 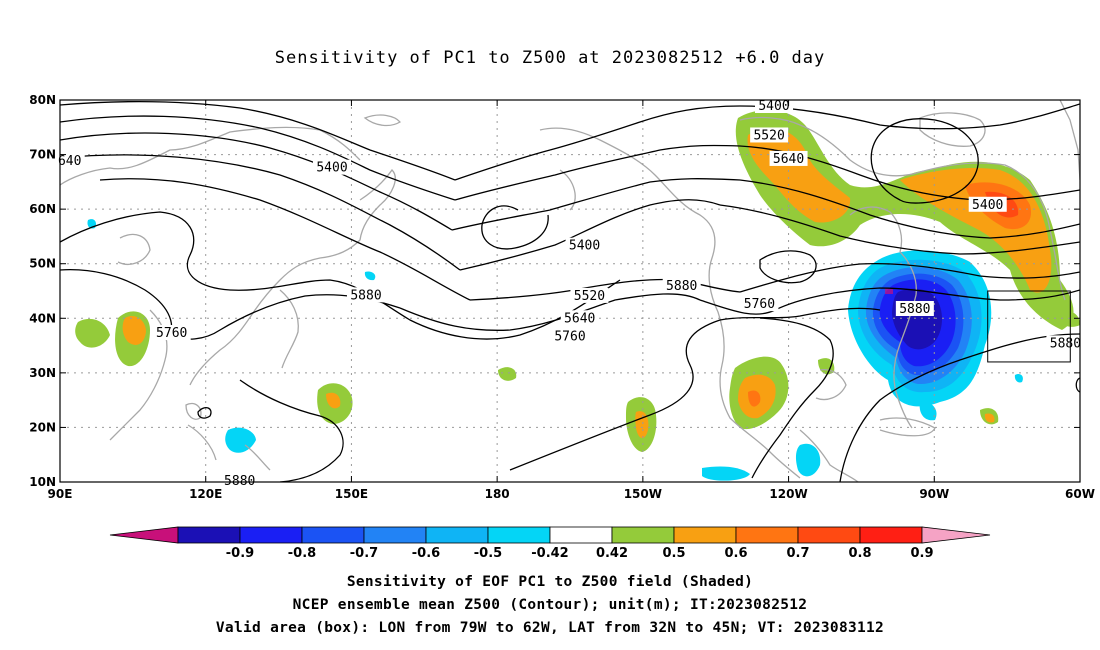 I want to click on lon-tick-label: 90W, so click(x=934, y=494).